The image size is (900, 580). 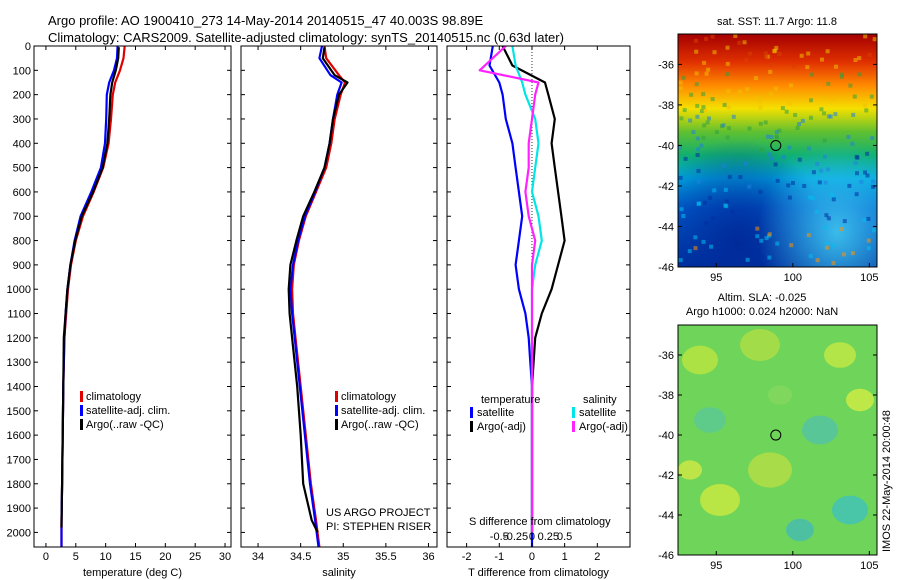 What do you see at coordinates (777, 22) in the screenshot?
I see `sst-map-title: sat. SST: 11.7 Argo: 11.8` at bounding box center [777, 22].